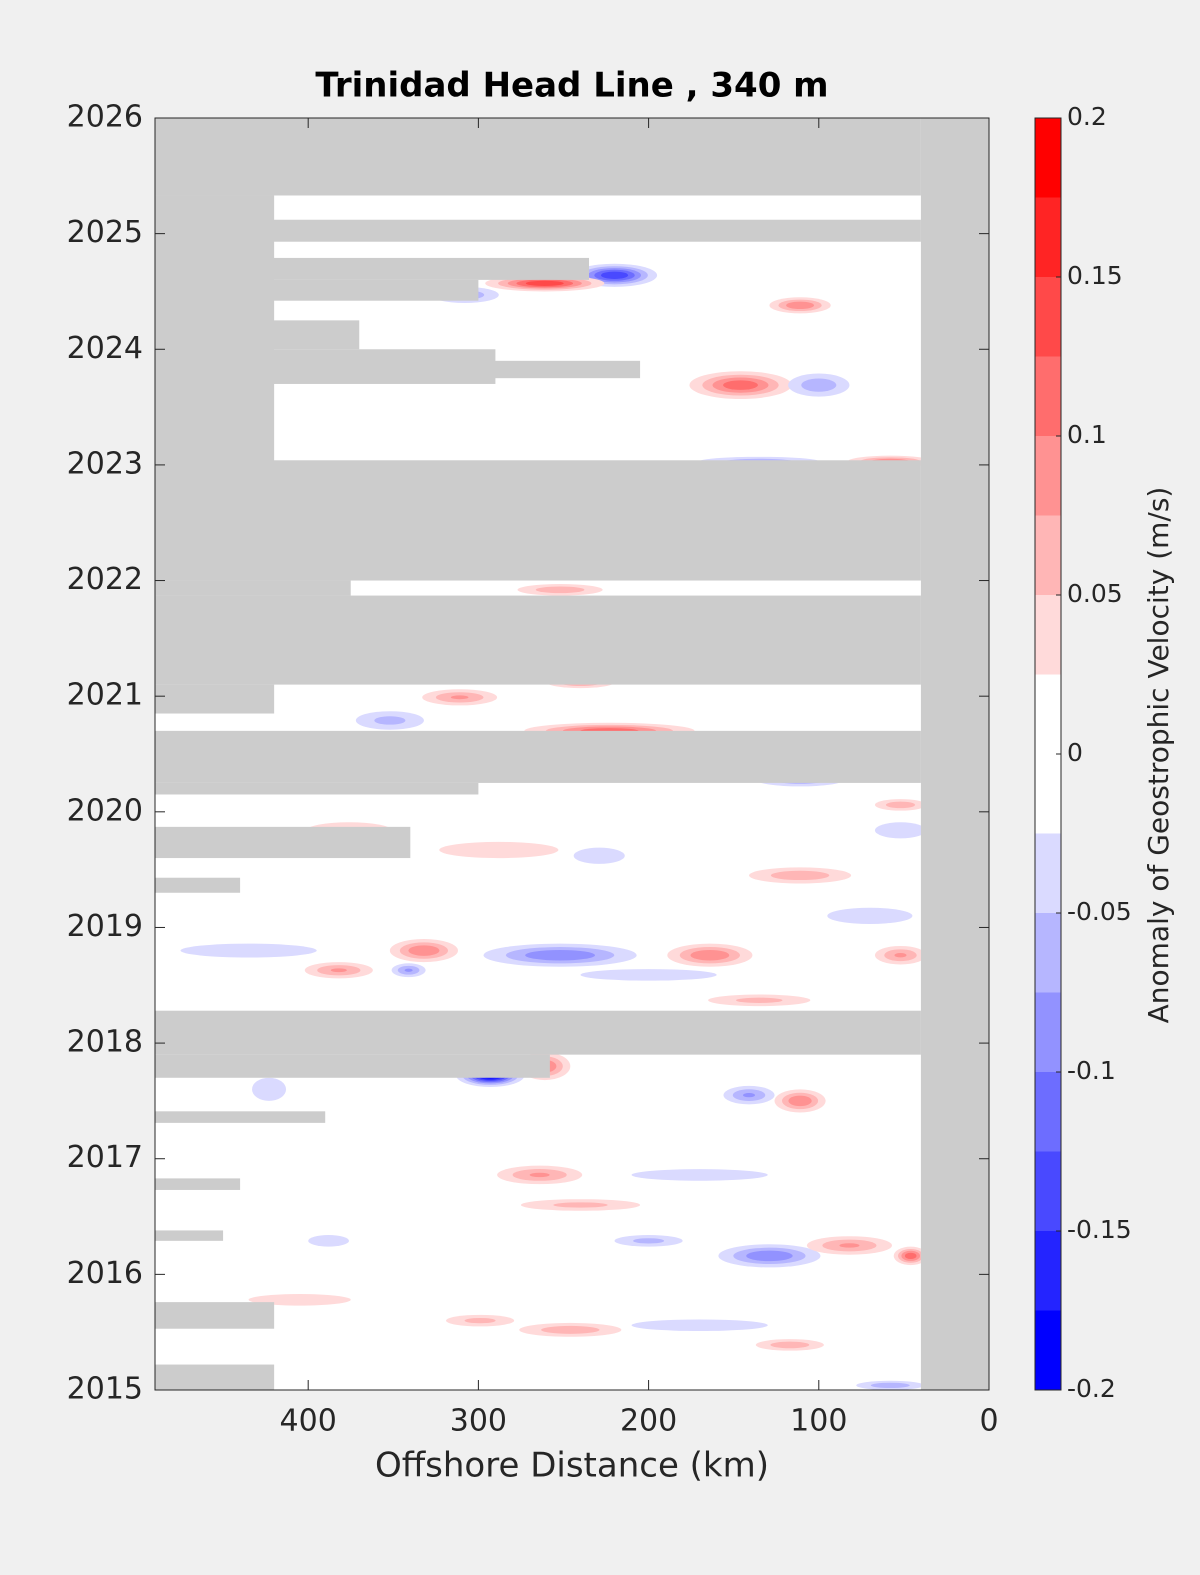 The height and width of the screenshot is (1575, 1200). Describe the element at coordinates (105, 926) in the screenshot. I see `y-tick-label: 2019` at that location.